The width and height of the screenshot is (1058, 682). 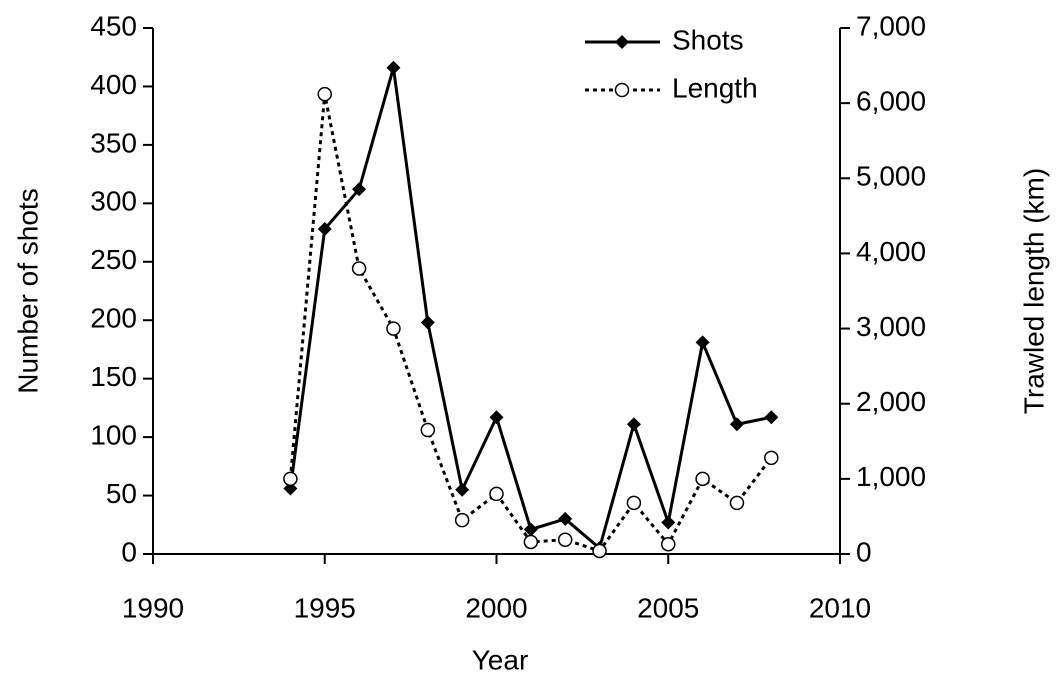 I want to click on y-tick-label: 450, so click(x=113, y=25).